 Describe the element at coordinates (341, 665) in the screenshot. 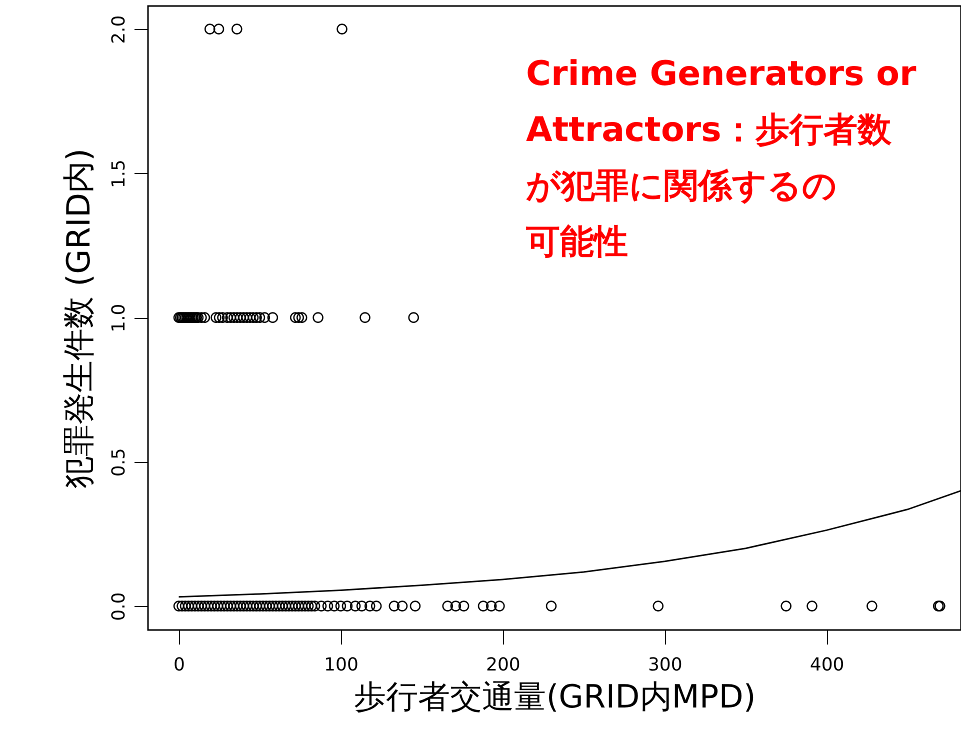

I see `x-tick-label: 100` at that location.